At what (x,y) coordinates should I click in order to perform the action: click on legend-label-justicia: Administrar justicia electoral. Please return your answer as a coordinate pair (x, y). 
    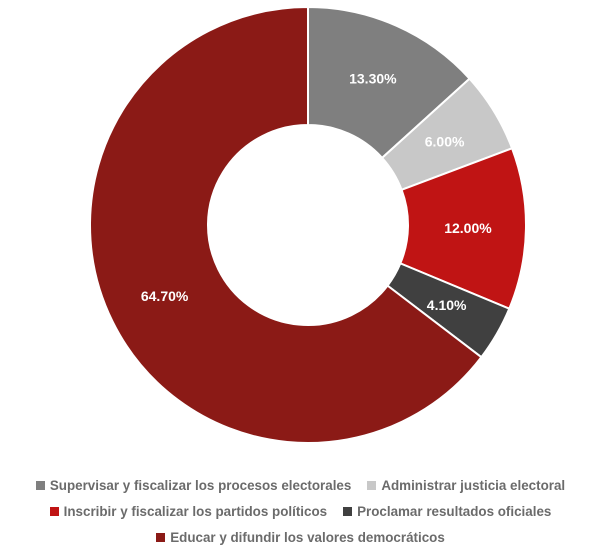
    Looking at the image, I should click on (473, 485).